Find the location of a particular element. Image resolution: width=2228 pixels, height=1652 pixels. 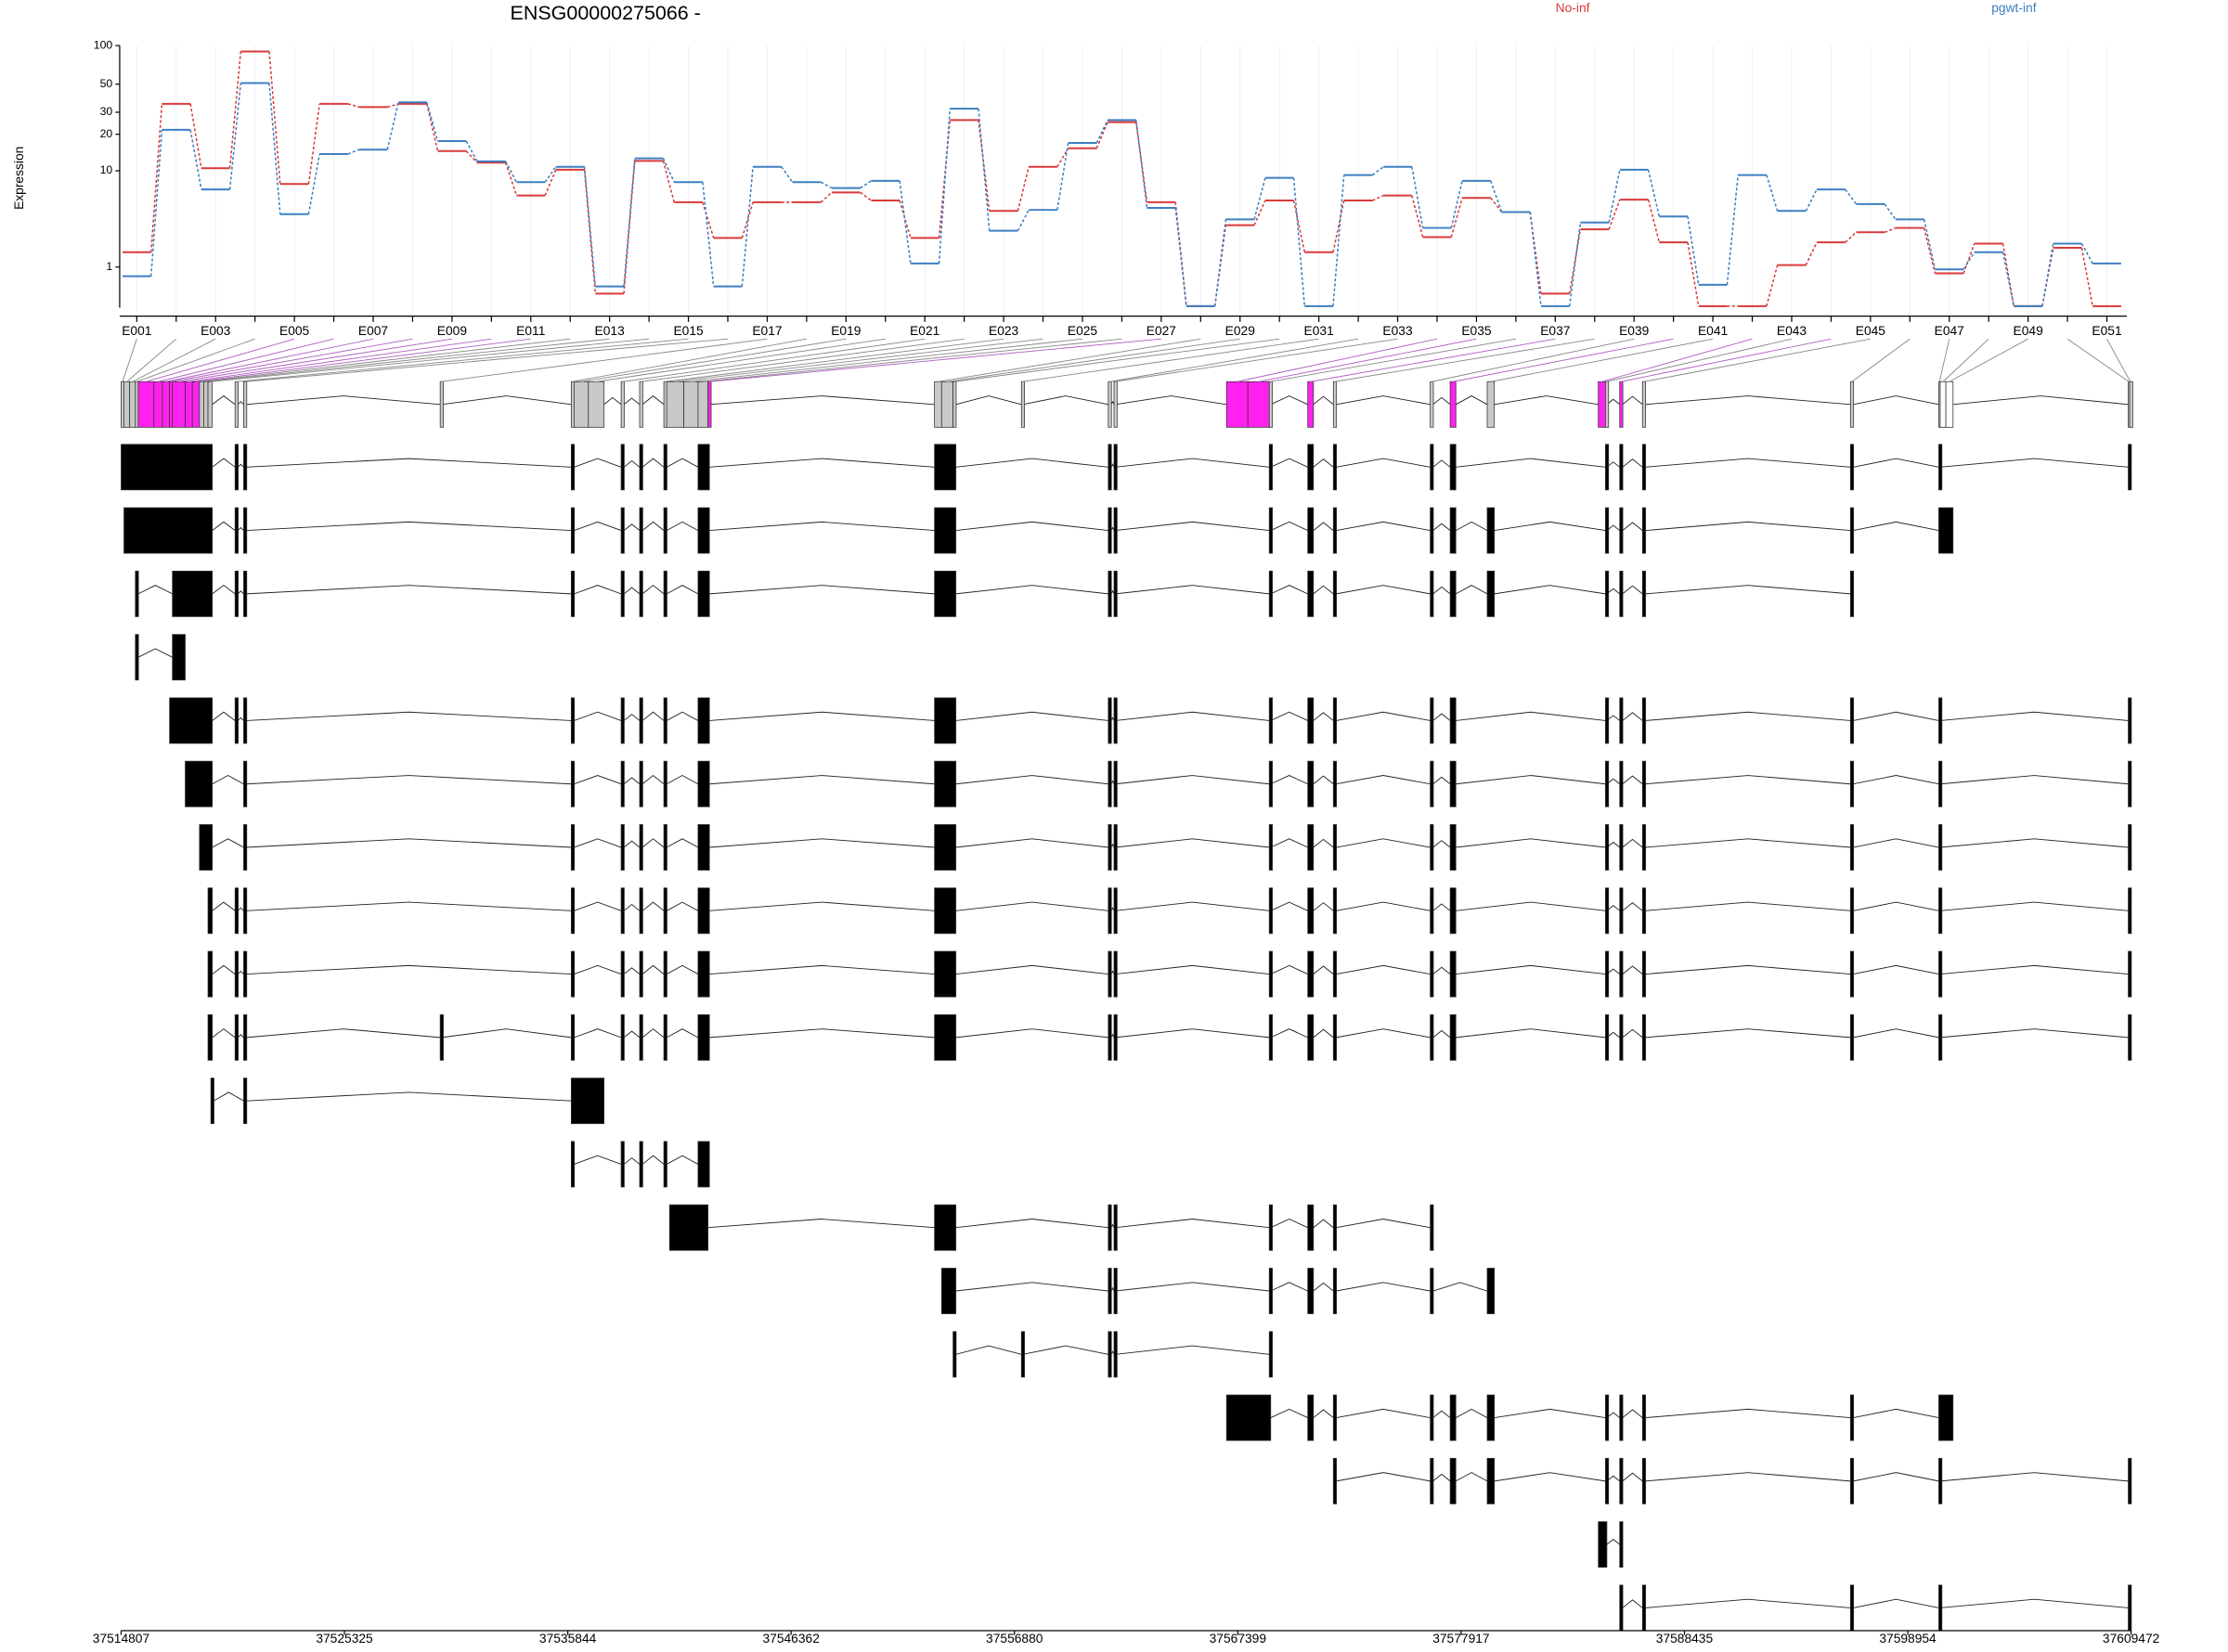

chart-title: ENSG00000275066 - is located at coordinates (606, 13).